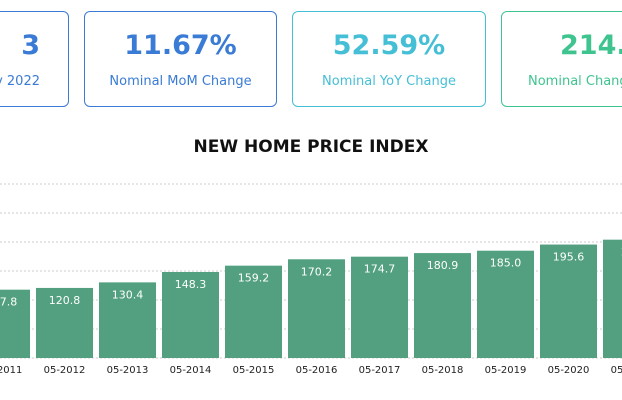 This screenshot has width=622, height=400. Describe the element at coordinates (20, 81) in the screenshot. I see `kpi-label: y 2022` at that location.